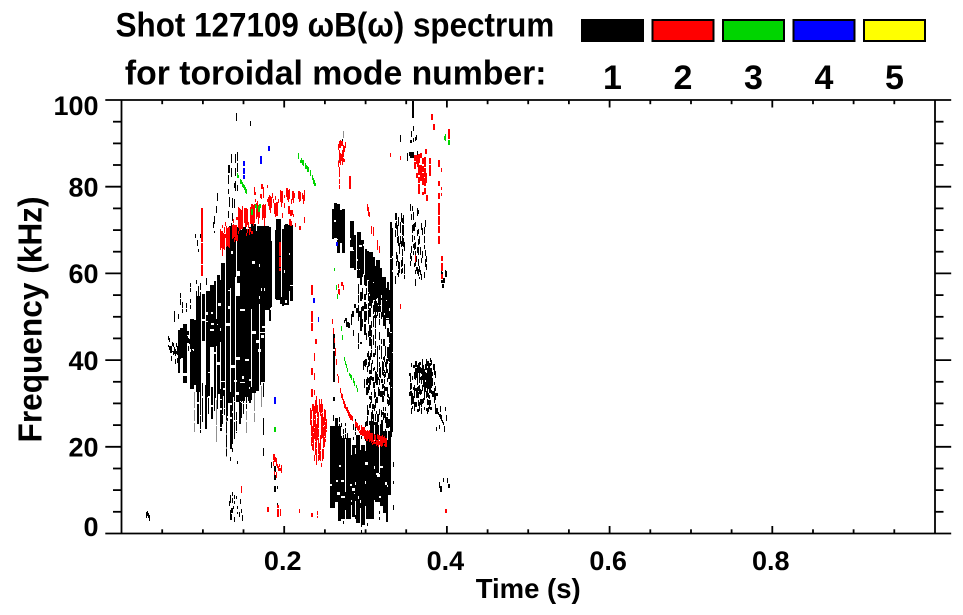 This screenshot has height=615, width=963. What do you see at coordinates (894, 78) in the screenshot?
I see `svg-text: 5` at bounding box center [894, 78].